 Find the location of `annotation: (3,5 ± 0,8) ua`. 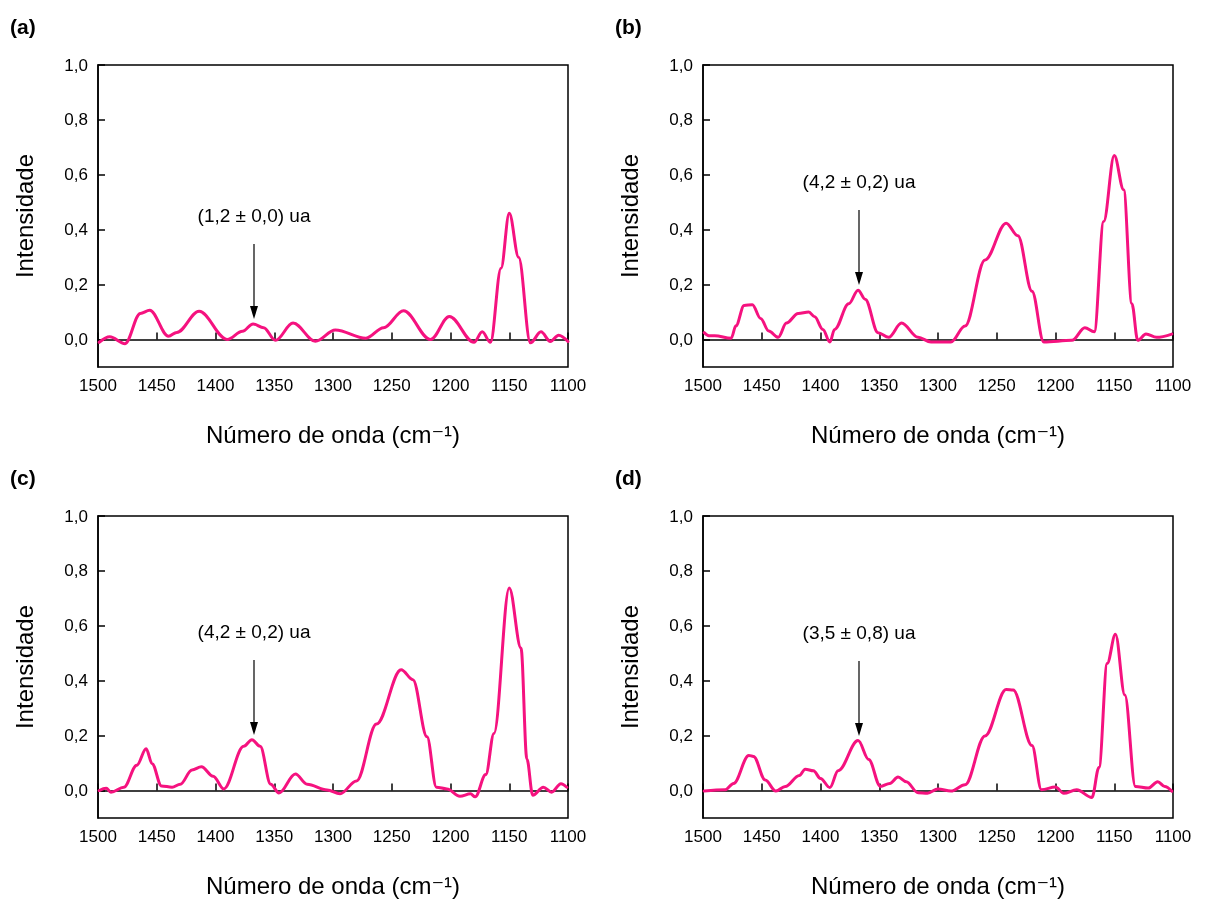

annotation: (3,5 ± 0,8) ua is located at coordinates (859, 632).